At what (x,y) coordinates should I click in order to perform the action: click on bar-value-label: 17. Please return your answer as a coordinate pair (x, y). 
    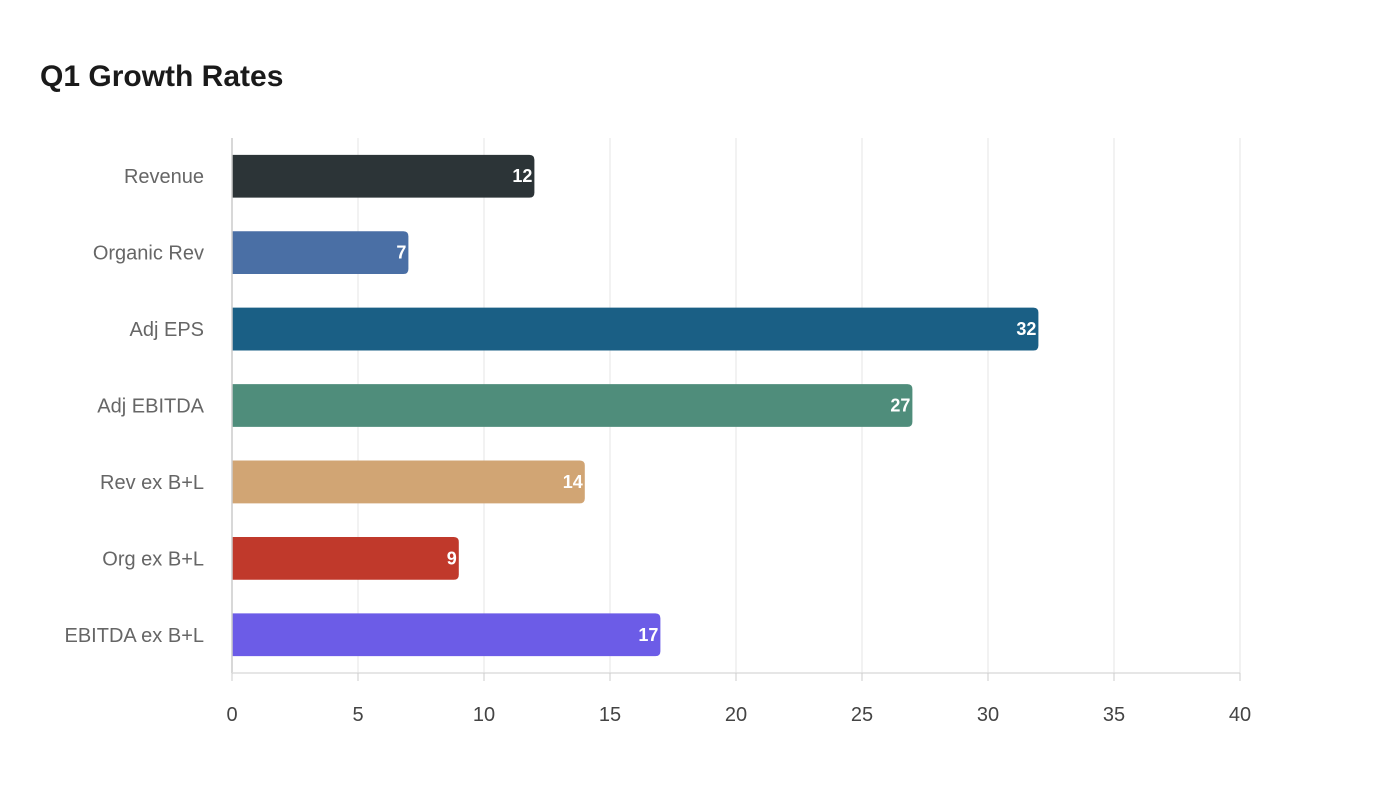
    Looking at the image, I should click on (648, 635).